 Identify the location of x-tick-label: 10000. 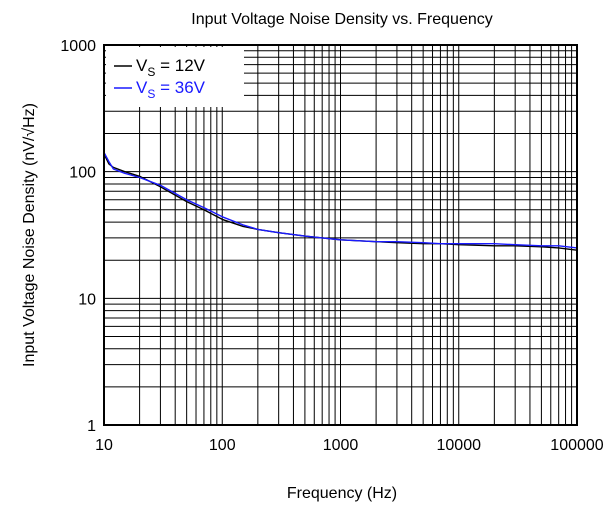
(459, 445).